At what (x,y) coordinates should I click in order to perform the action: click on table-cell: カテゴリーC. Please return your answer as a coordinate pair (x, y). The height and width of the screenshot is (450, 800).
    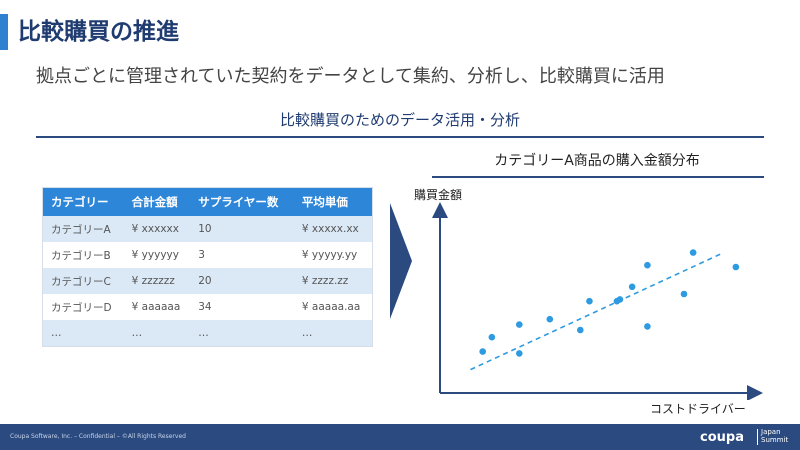
    Looking at the image, I should click on (83, 281).